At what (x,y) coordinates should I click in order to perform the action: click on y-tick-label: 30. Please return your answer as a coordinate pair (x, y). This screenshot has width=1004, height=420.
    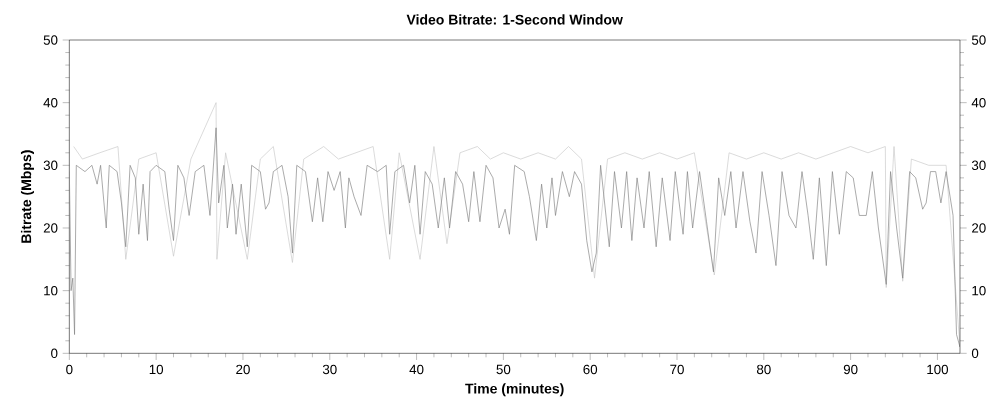
    Looking at the image, I should click on (50, 165).